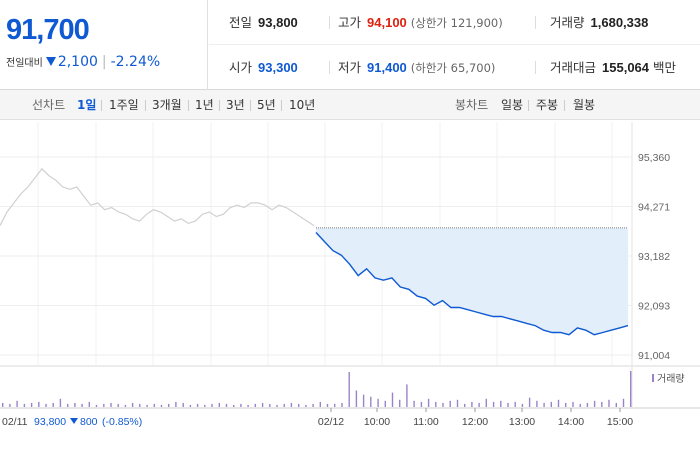  I want to click on y-tick-label: 91,004, so click(654, 356).